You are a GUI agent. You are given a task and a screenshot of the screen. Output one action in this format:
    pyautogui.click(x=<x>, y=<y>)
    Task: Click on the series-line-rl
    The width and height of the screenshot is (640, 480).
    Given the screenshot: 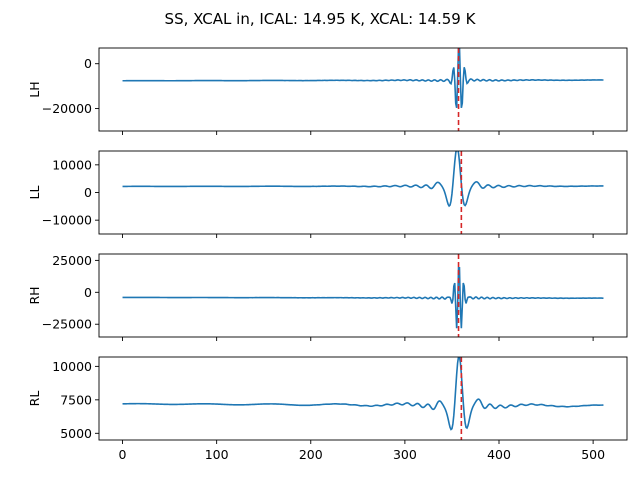 What is the action you would take?
    pyautogui.click(x=363, y=394)
    